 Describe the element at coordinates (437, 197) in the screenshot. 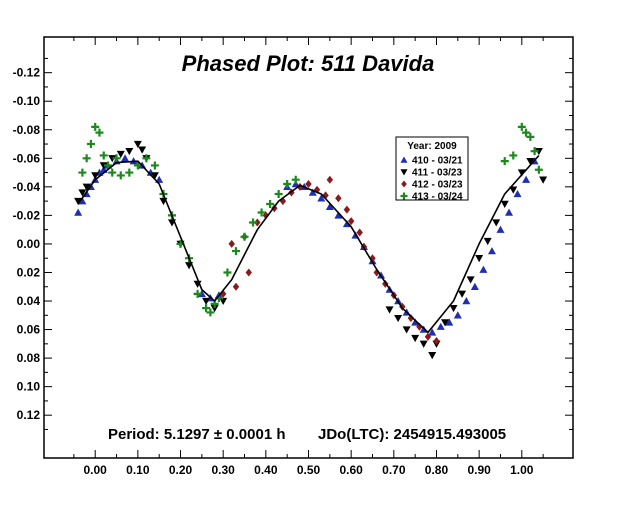

I see `legend-label: 413 - 03/24` at that location.